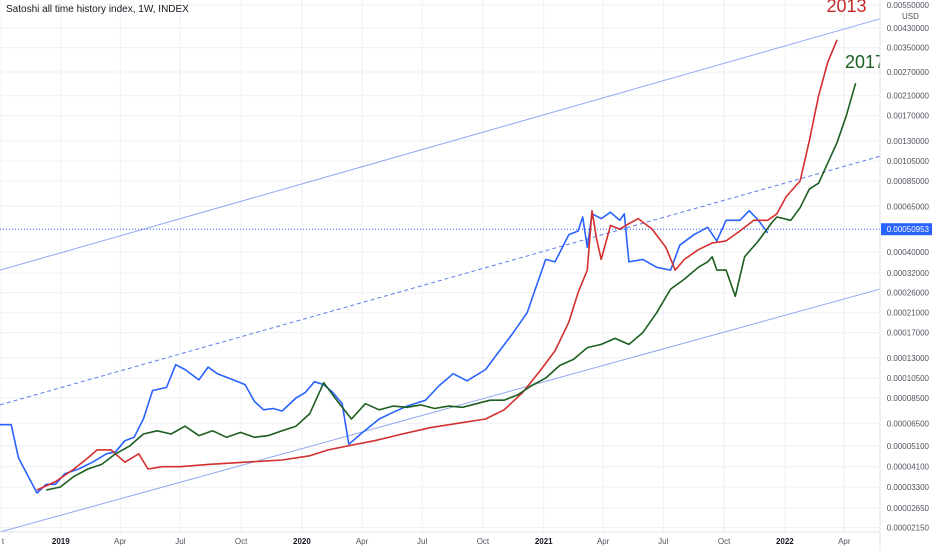  What do you see at coordinates (908, 141) in the screenshot?
I see `price-tick-label: 0.00130000` at bounding box center [908, 141].